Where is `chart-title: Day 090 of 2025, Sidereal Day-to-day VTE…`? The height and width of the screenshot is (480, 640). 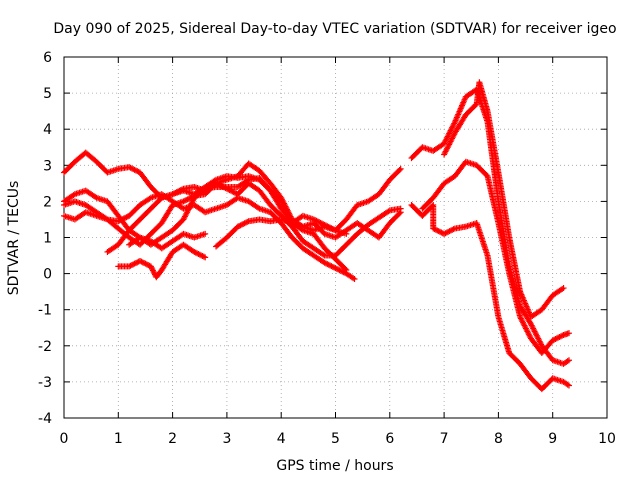 chart-title: Day 090 of 2025, Sidereal Day-to-day VTE… is located at coordinates (334, 29).